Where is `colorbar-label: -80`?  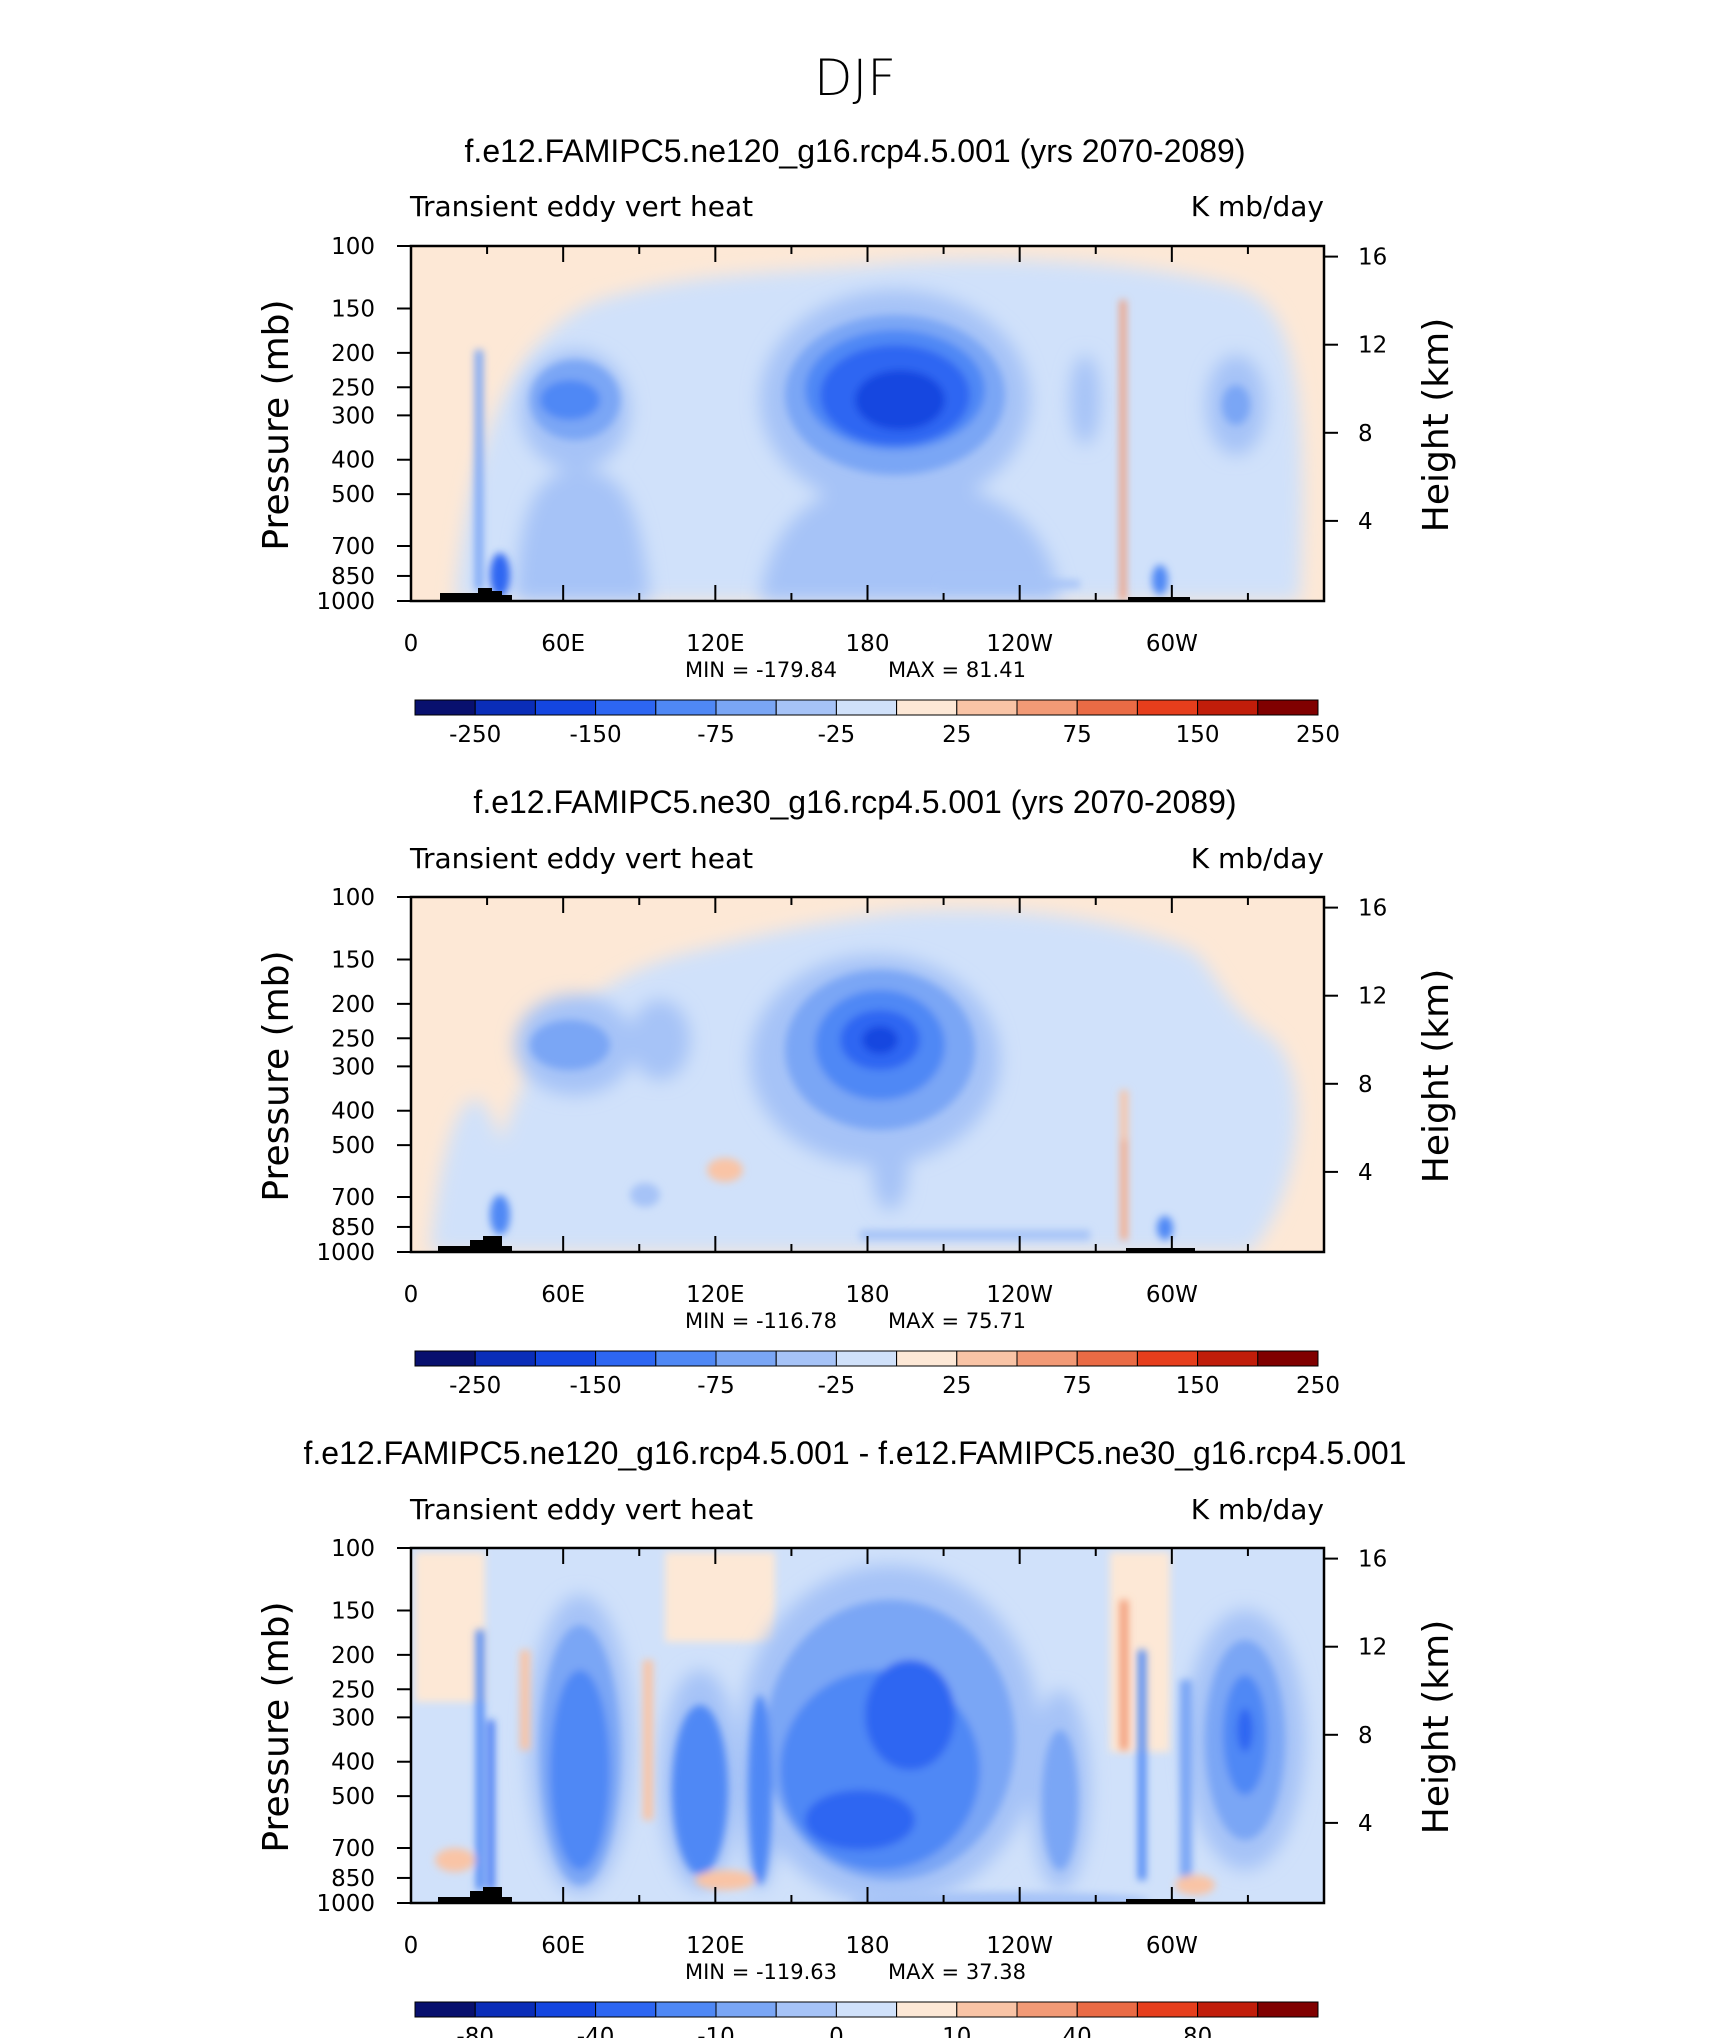
colorbar-label: -80 is located at coordinates (475, 2031).